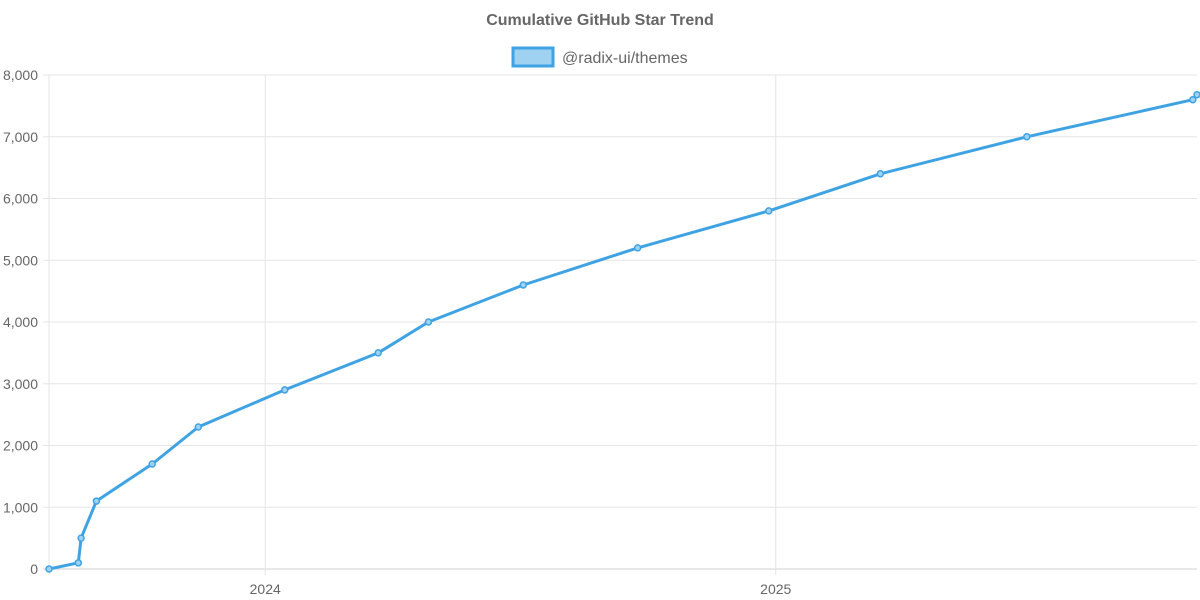  Describe the element at coordinates (34, 569) in the screenshot. I see `y-tick-label: 0` at that location.